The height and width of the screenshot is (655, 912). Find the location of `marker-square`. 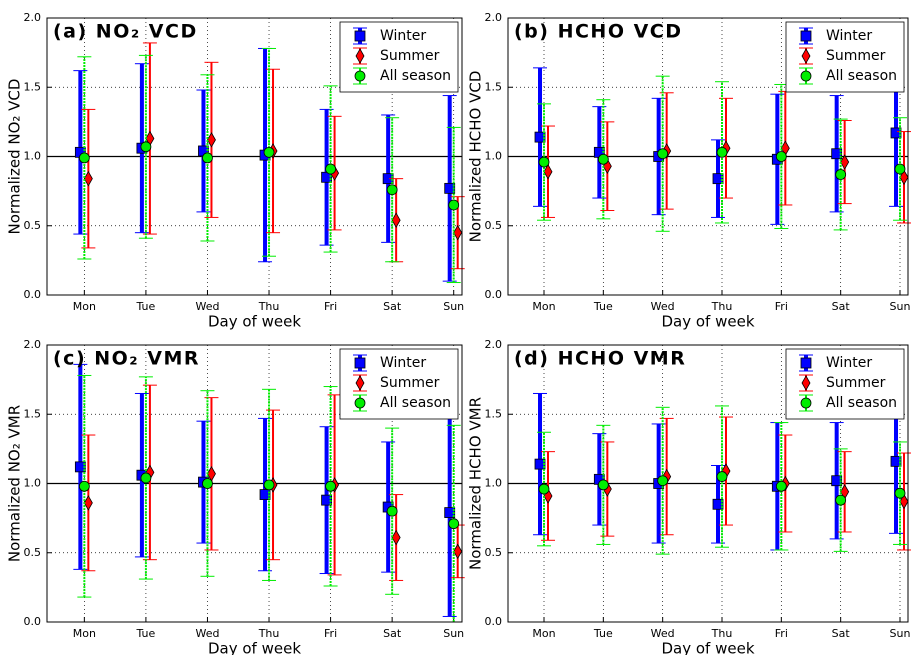

marker-square is located at coordinates (540, 137).